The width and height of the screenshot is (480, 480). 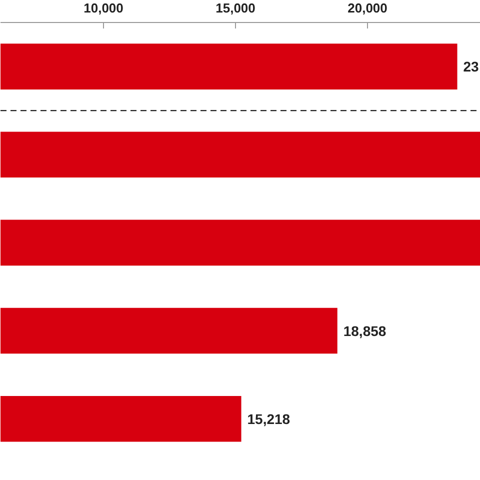 I want to click on annotation: 23, so click(x=471, y=66).